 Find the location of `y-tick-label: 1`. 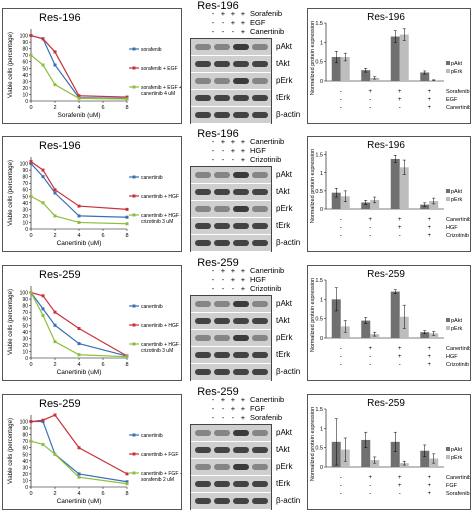

y-tick-label: 1 is located at coordinates (321, 429).